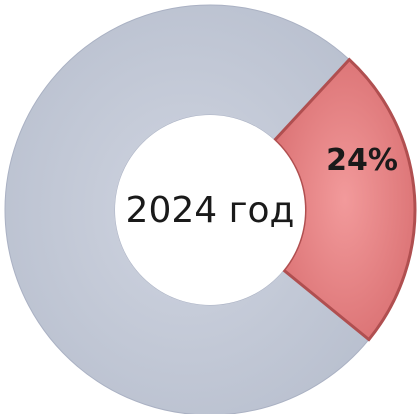  I want to click on center-label: 2024 год, so click(210, 210).